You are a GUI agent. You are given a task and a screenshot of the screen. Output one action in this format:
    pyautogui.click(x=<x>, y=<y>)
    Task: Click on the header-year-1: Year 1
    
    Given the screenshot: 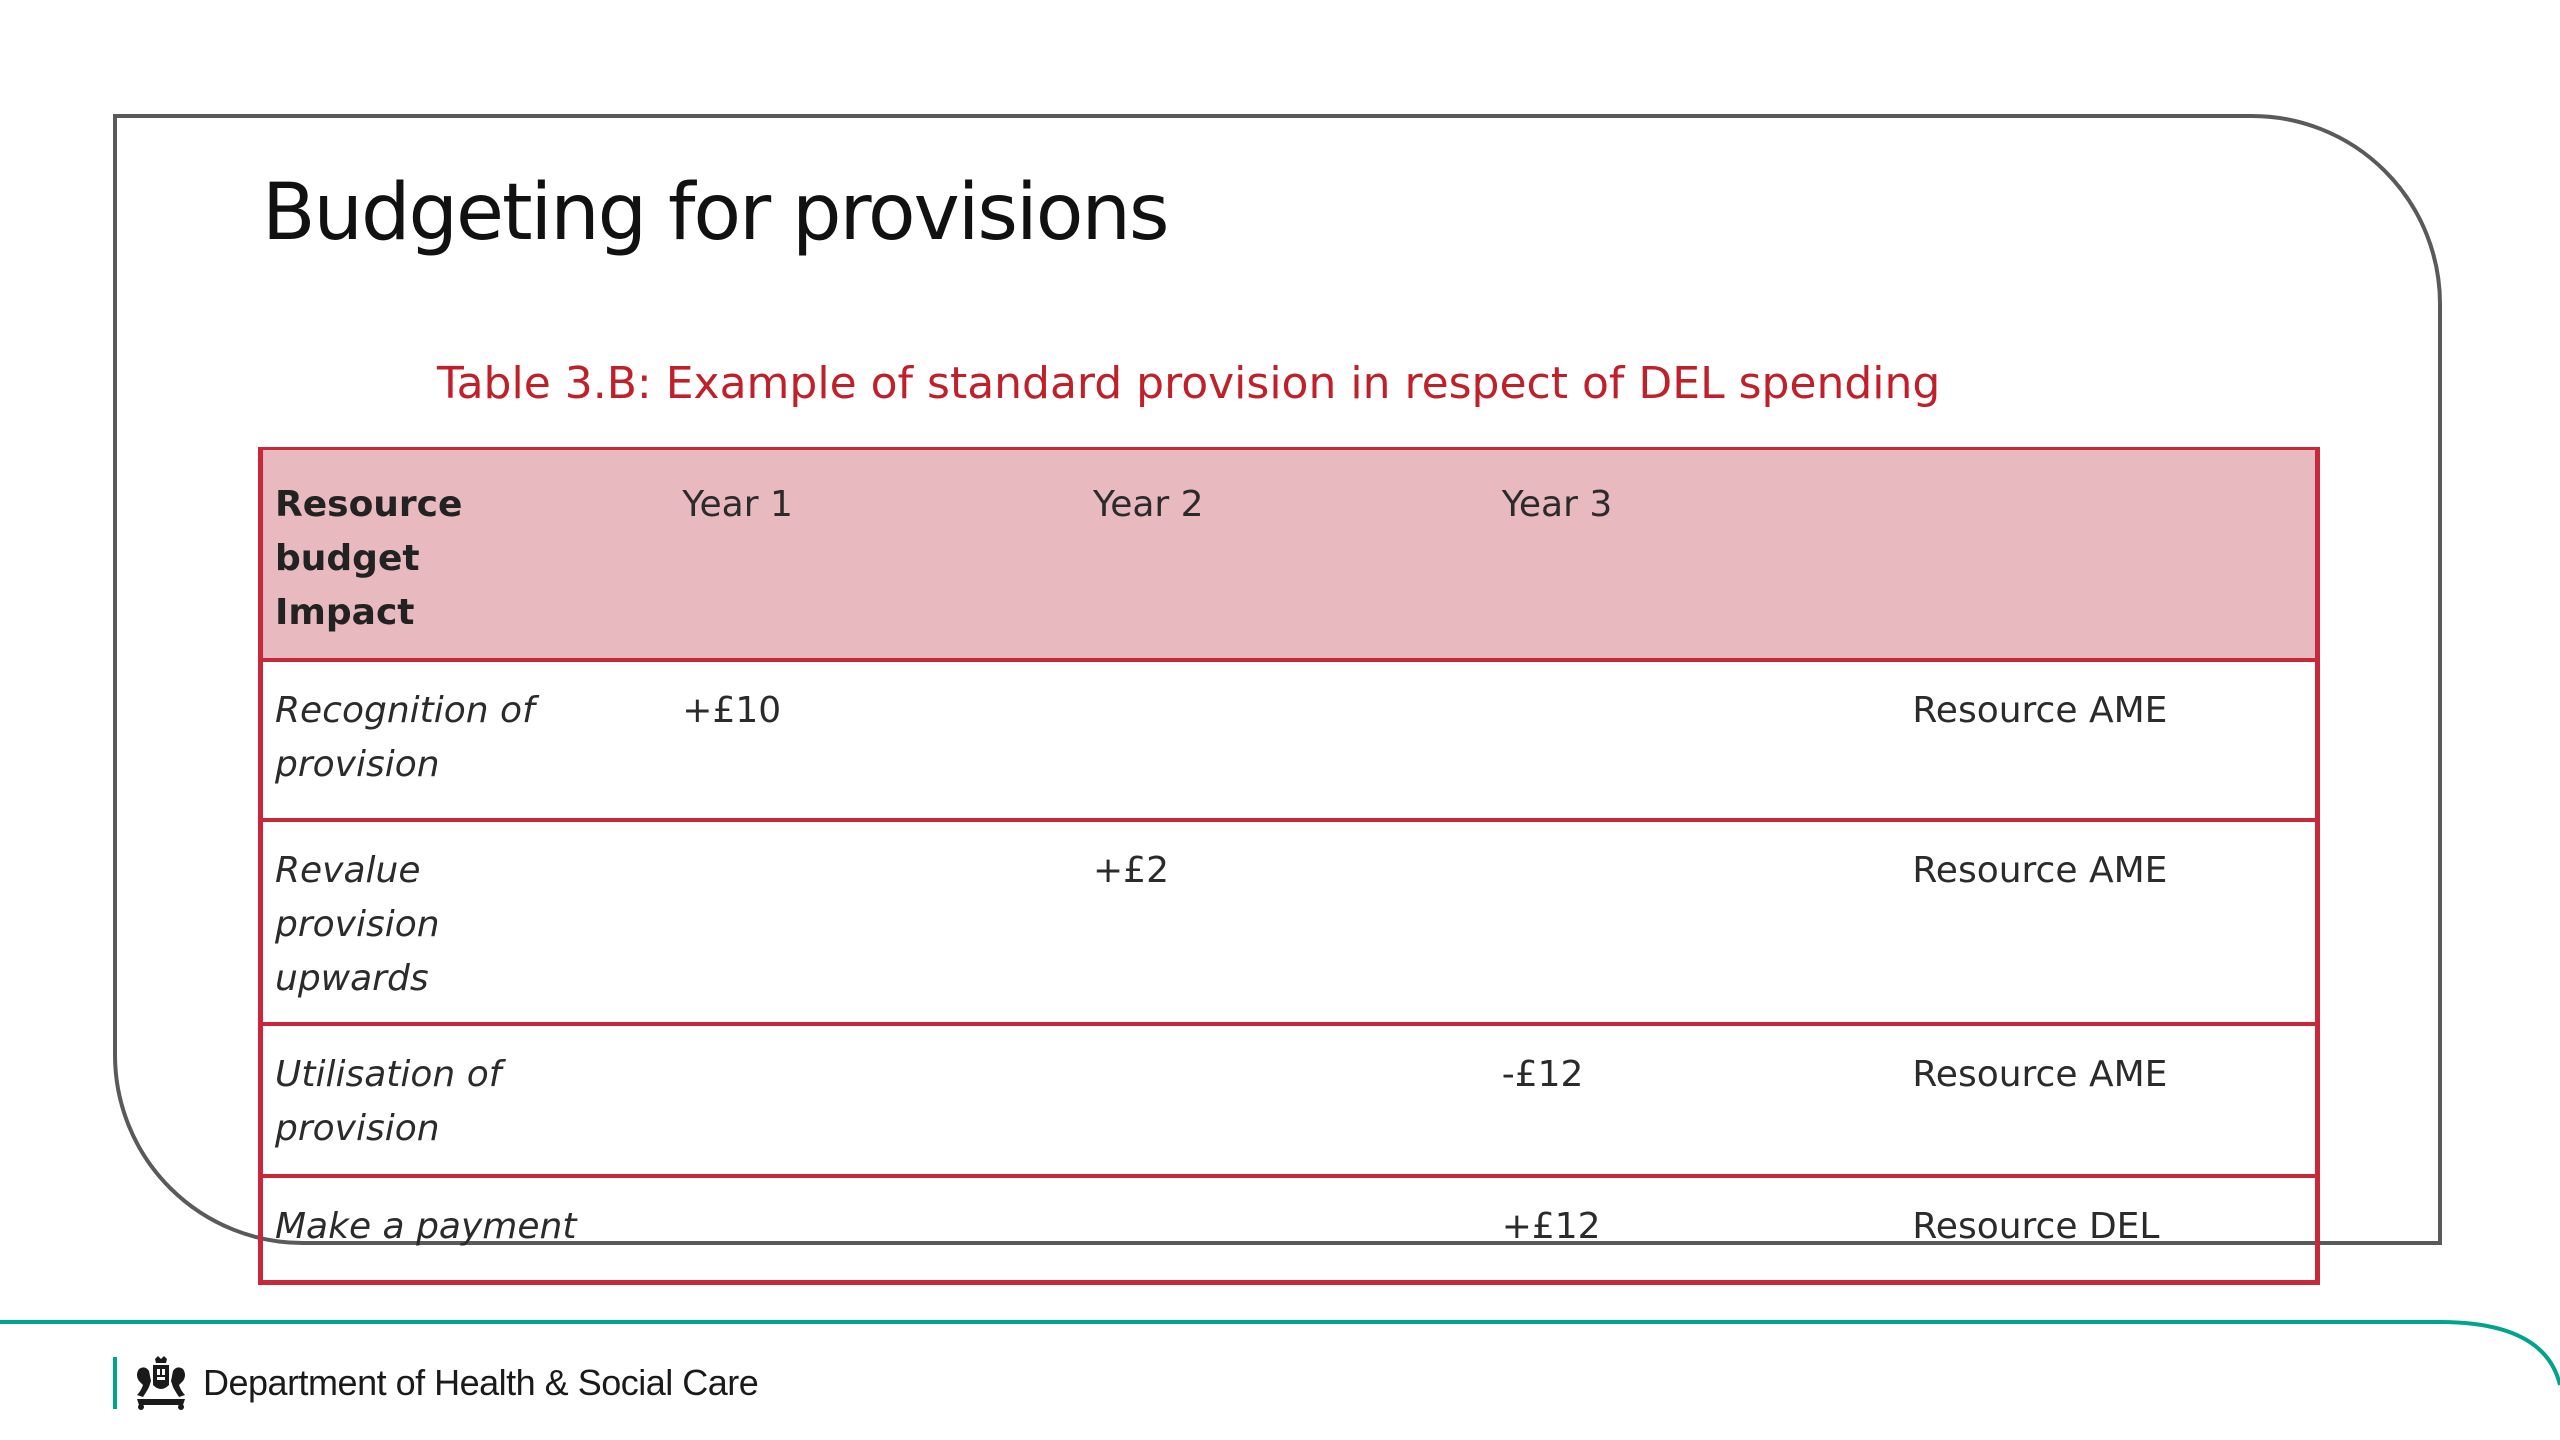 What is the action you would take?
    pyautogui.click(x=875, y=553)
    